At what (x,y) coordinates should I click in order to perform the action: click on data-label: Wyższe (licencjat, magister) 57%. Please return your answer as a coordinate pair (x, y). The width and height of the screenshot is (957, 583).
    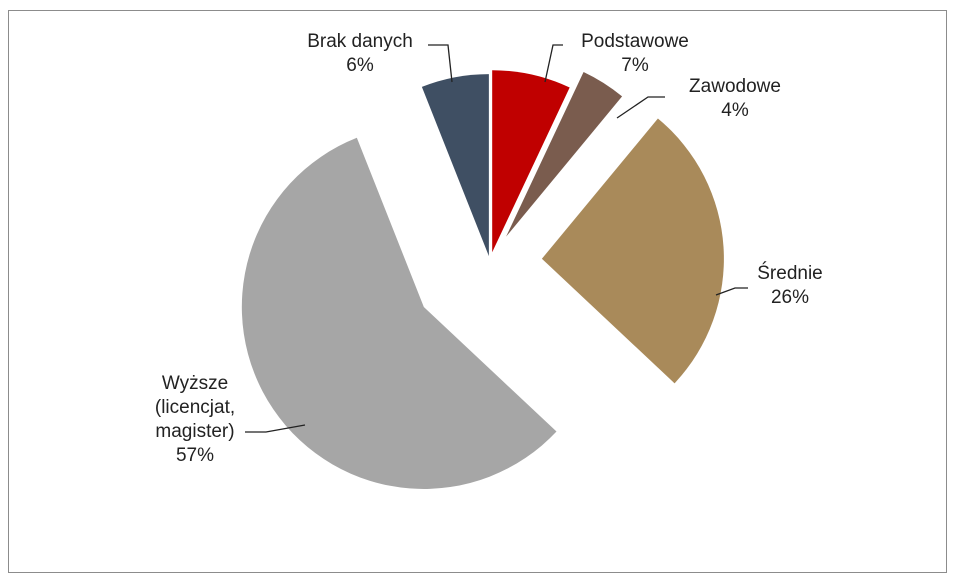
    Looking at the image, I should click on (195, 420).